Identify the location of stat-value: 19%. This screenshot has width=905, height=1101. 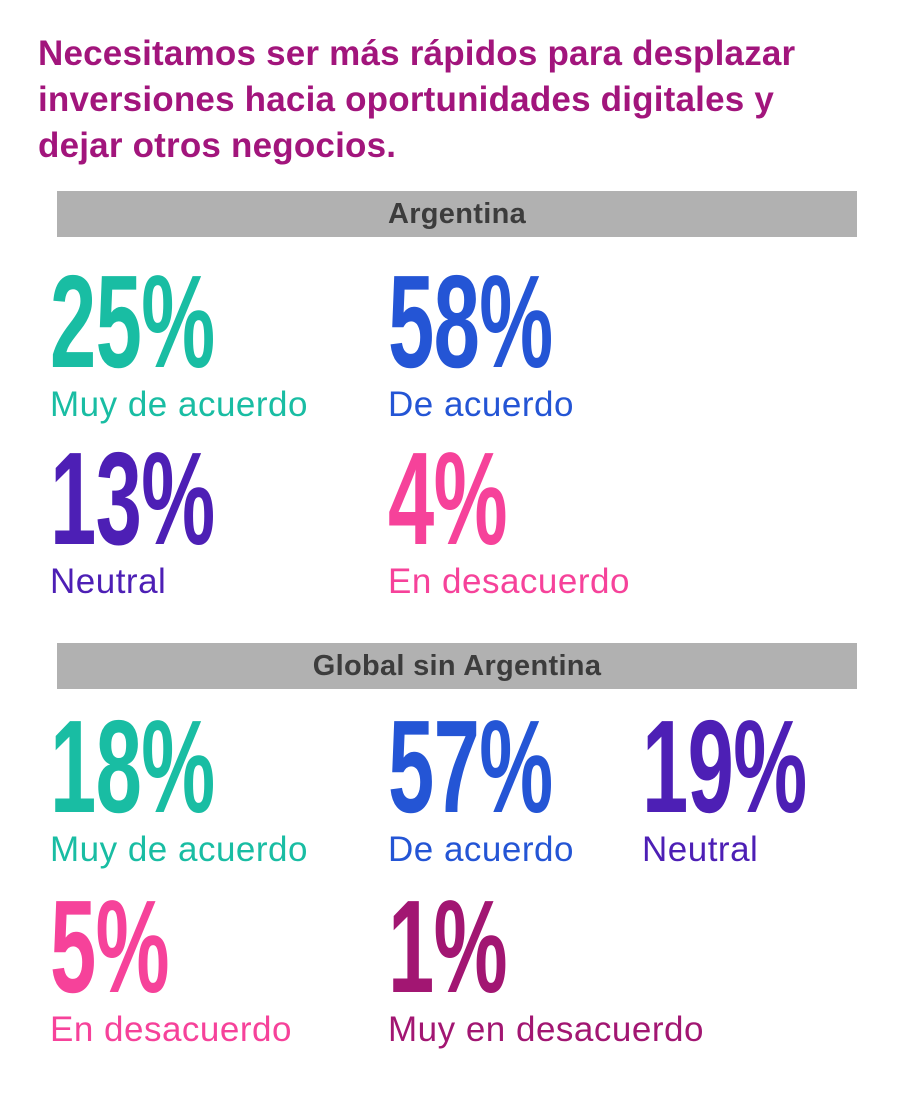
(724, 766).